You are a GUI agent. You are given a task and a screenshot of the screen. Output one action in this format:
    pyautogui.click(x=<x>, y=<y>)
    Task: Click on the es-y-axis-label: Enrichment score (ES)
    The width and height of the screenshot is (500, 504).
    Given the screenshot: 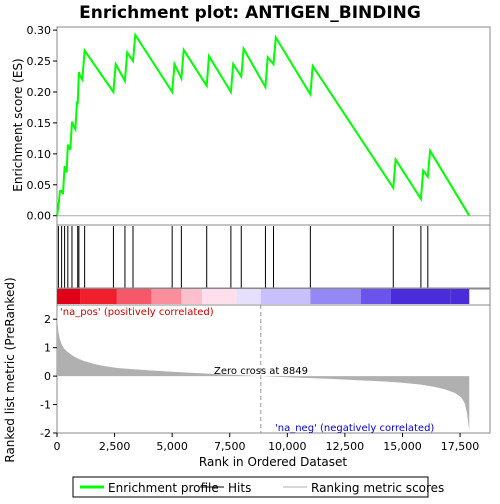 What is the action you would take?
    pyautogui.click(x=18, y=124)
    